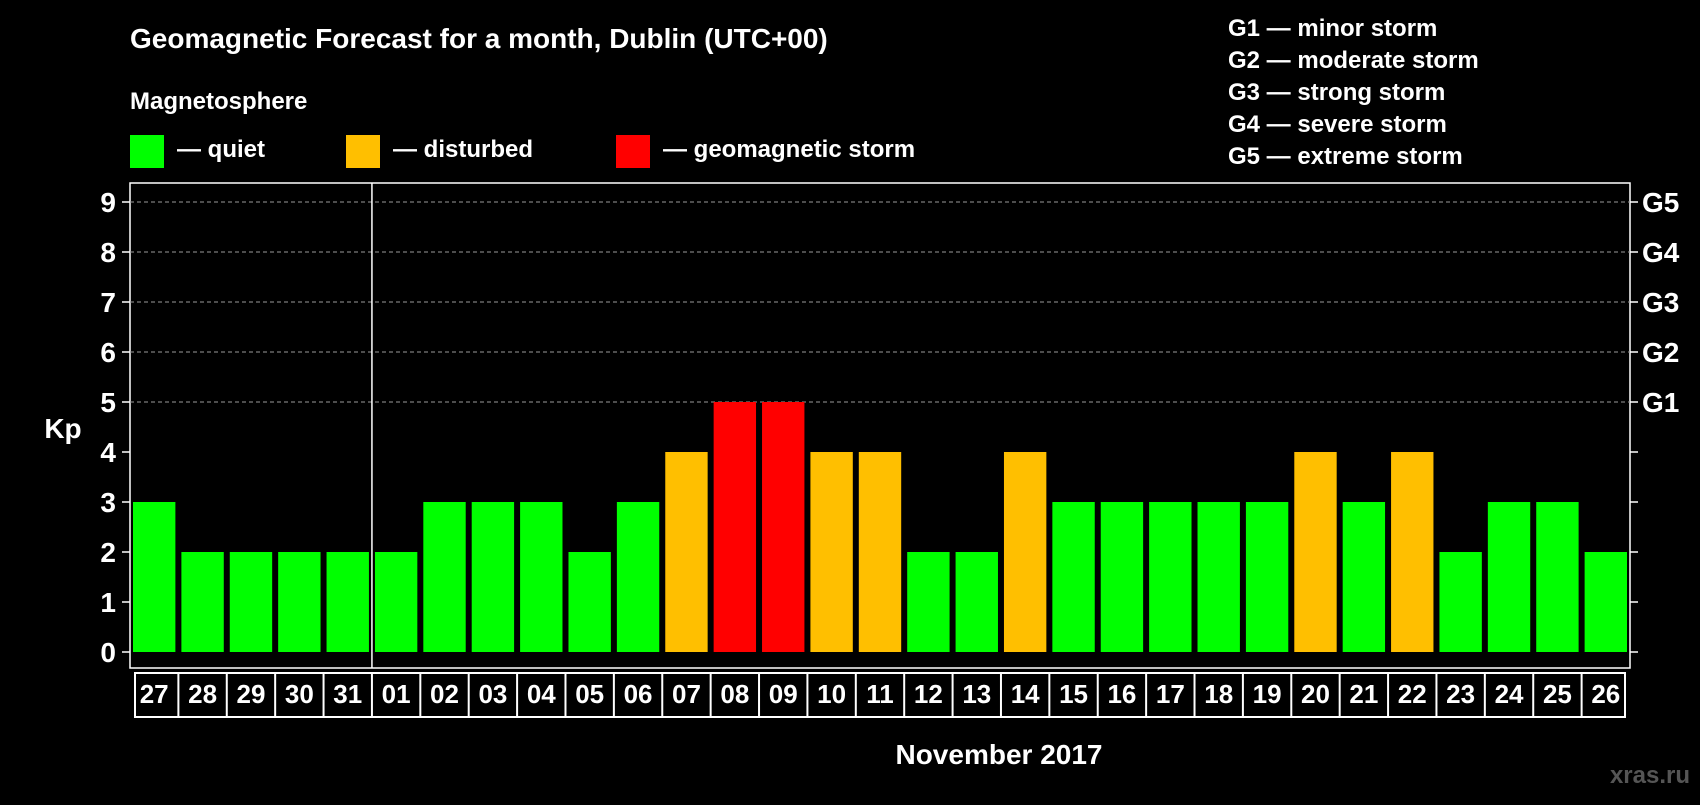 This screenshot has width=1700, height=805. I want to click on x-tick-label-25: 25, so click(1557, 694).